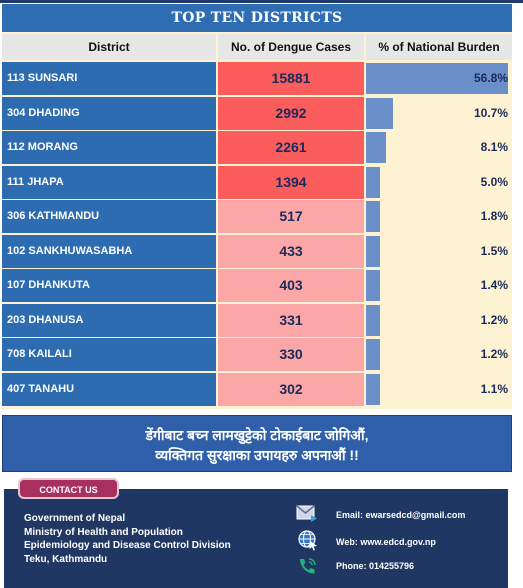  What do you see at coordinates (401, 515) in the screenshot?
I see `email-text: Email: ewarsedcd@gmail.com` at bounding box center [401, 515].